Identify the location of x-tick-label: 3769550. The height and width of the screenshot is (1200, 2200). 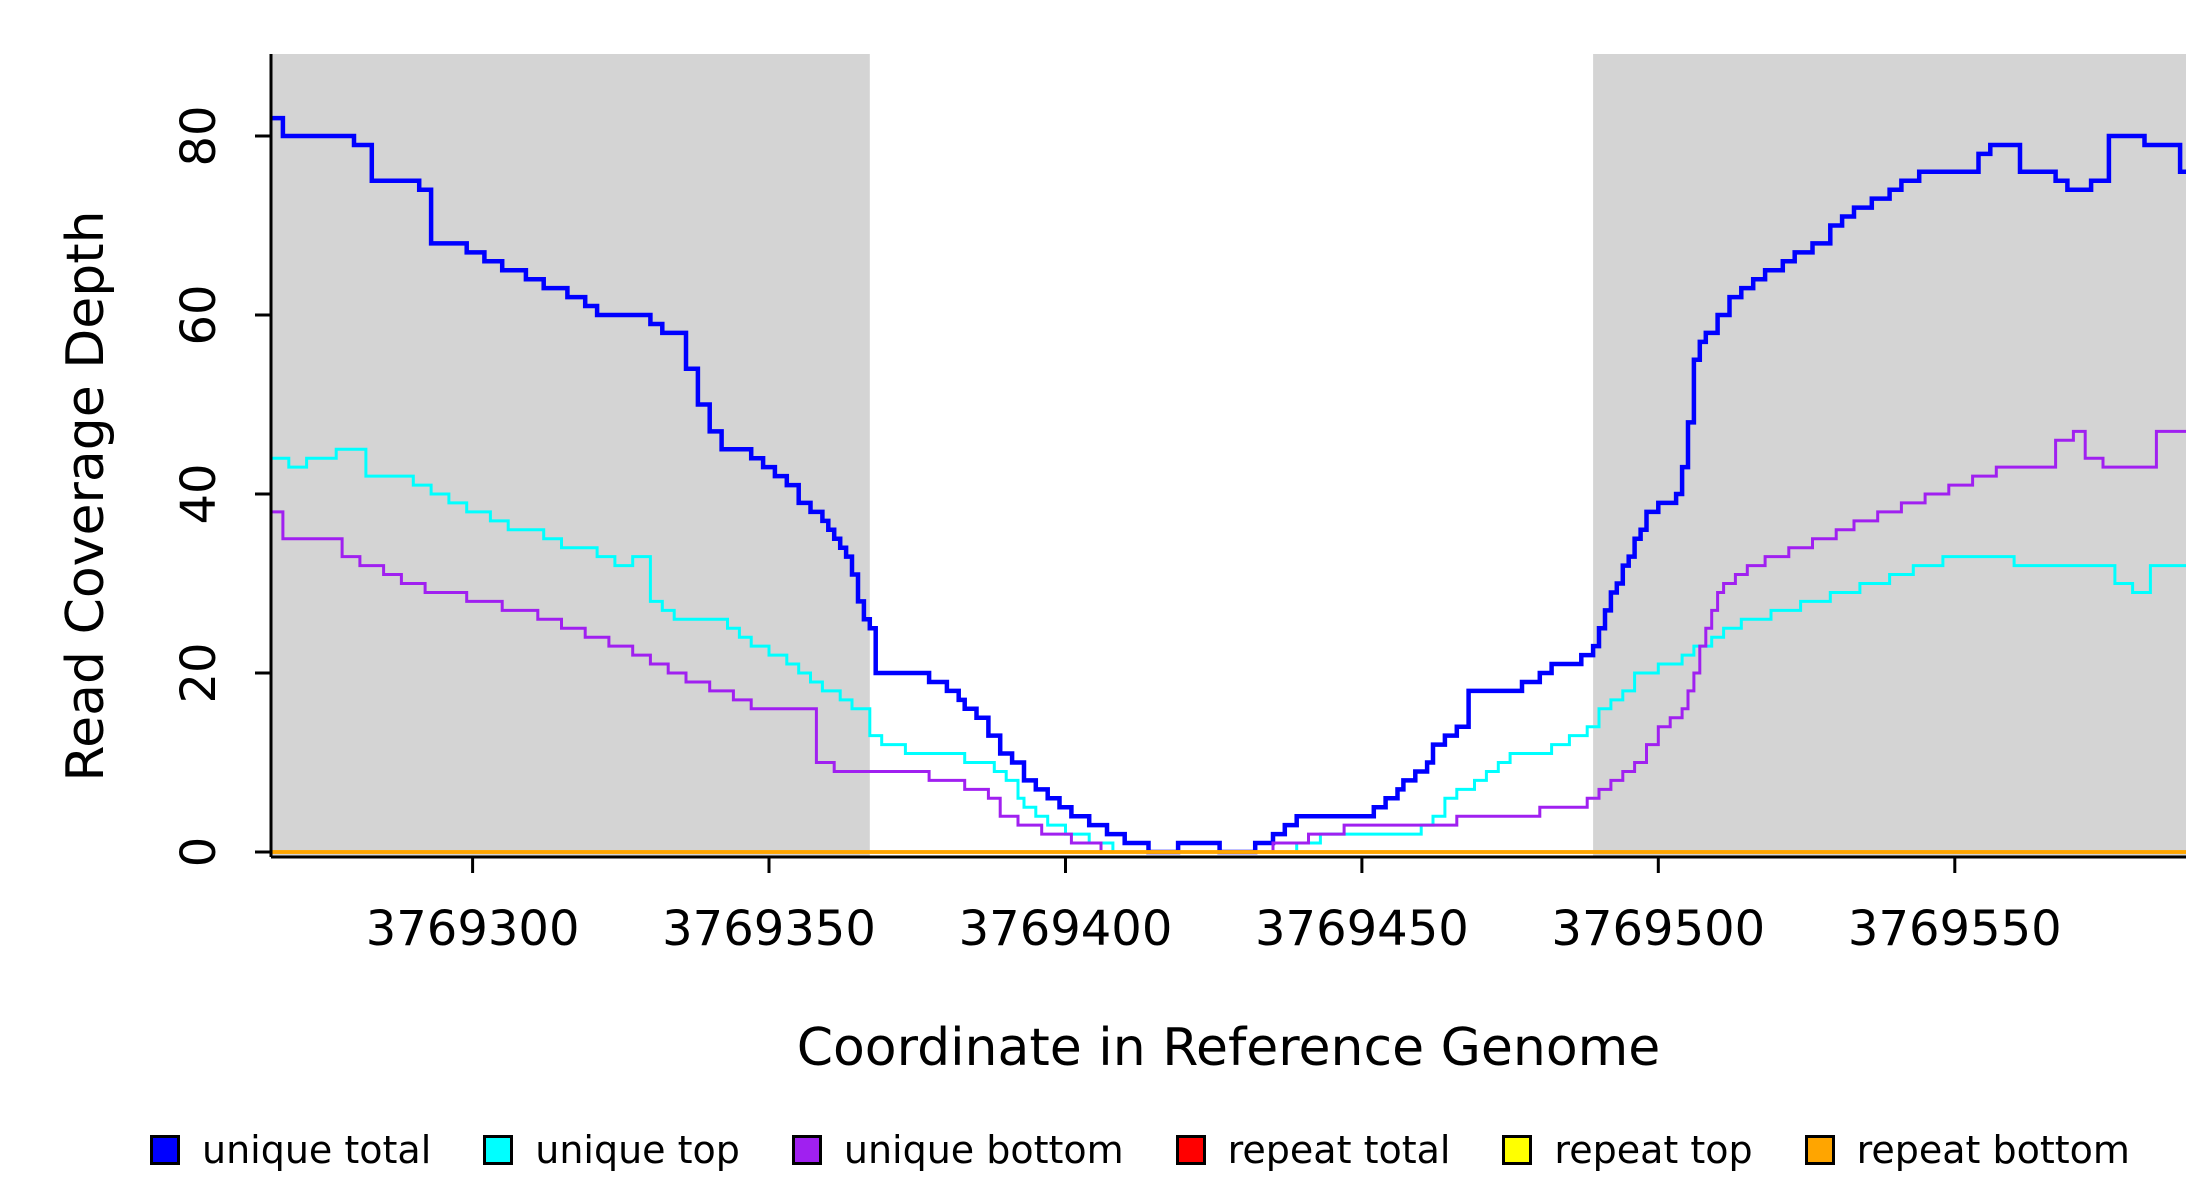
(1955, 929).